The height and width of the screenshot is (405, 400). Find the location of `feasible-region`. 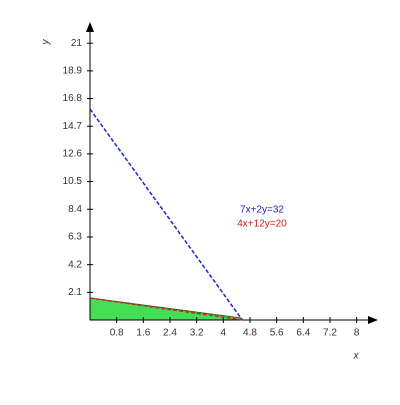

feasible-region is located at coordinates (166, 309).